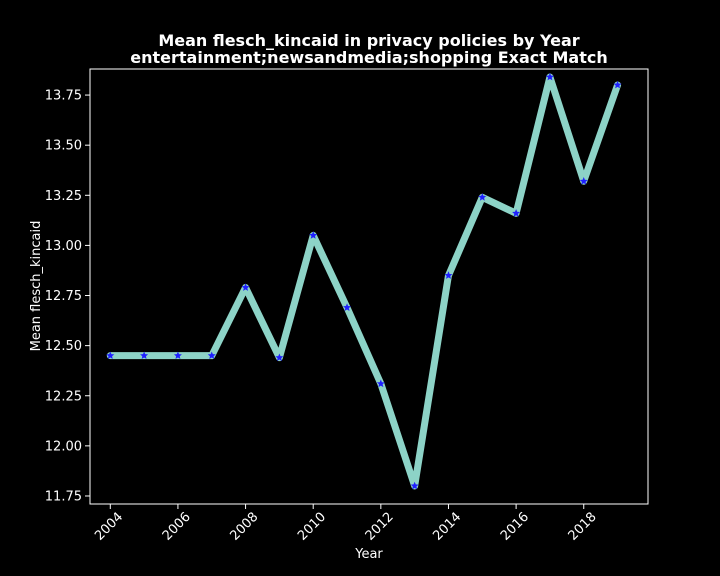  Describe the element at coordinates (63, 296) in the screenshot. I see `y-tick-label: 12.75` at that location.